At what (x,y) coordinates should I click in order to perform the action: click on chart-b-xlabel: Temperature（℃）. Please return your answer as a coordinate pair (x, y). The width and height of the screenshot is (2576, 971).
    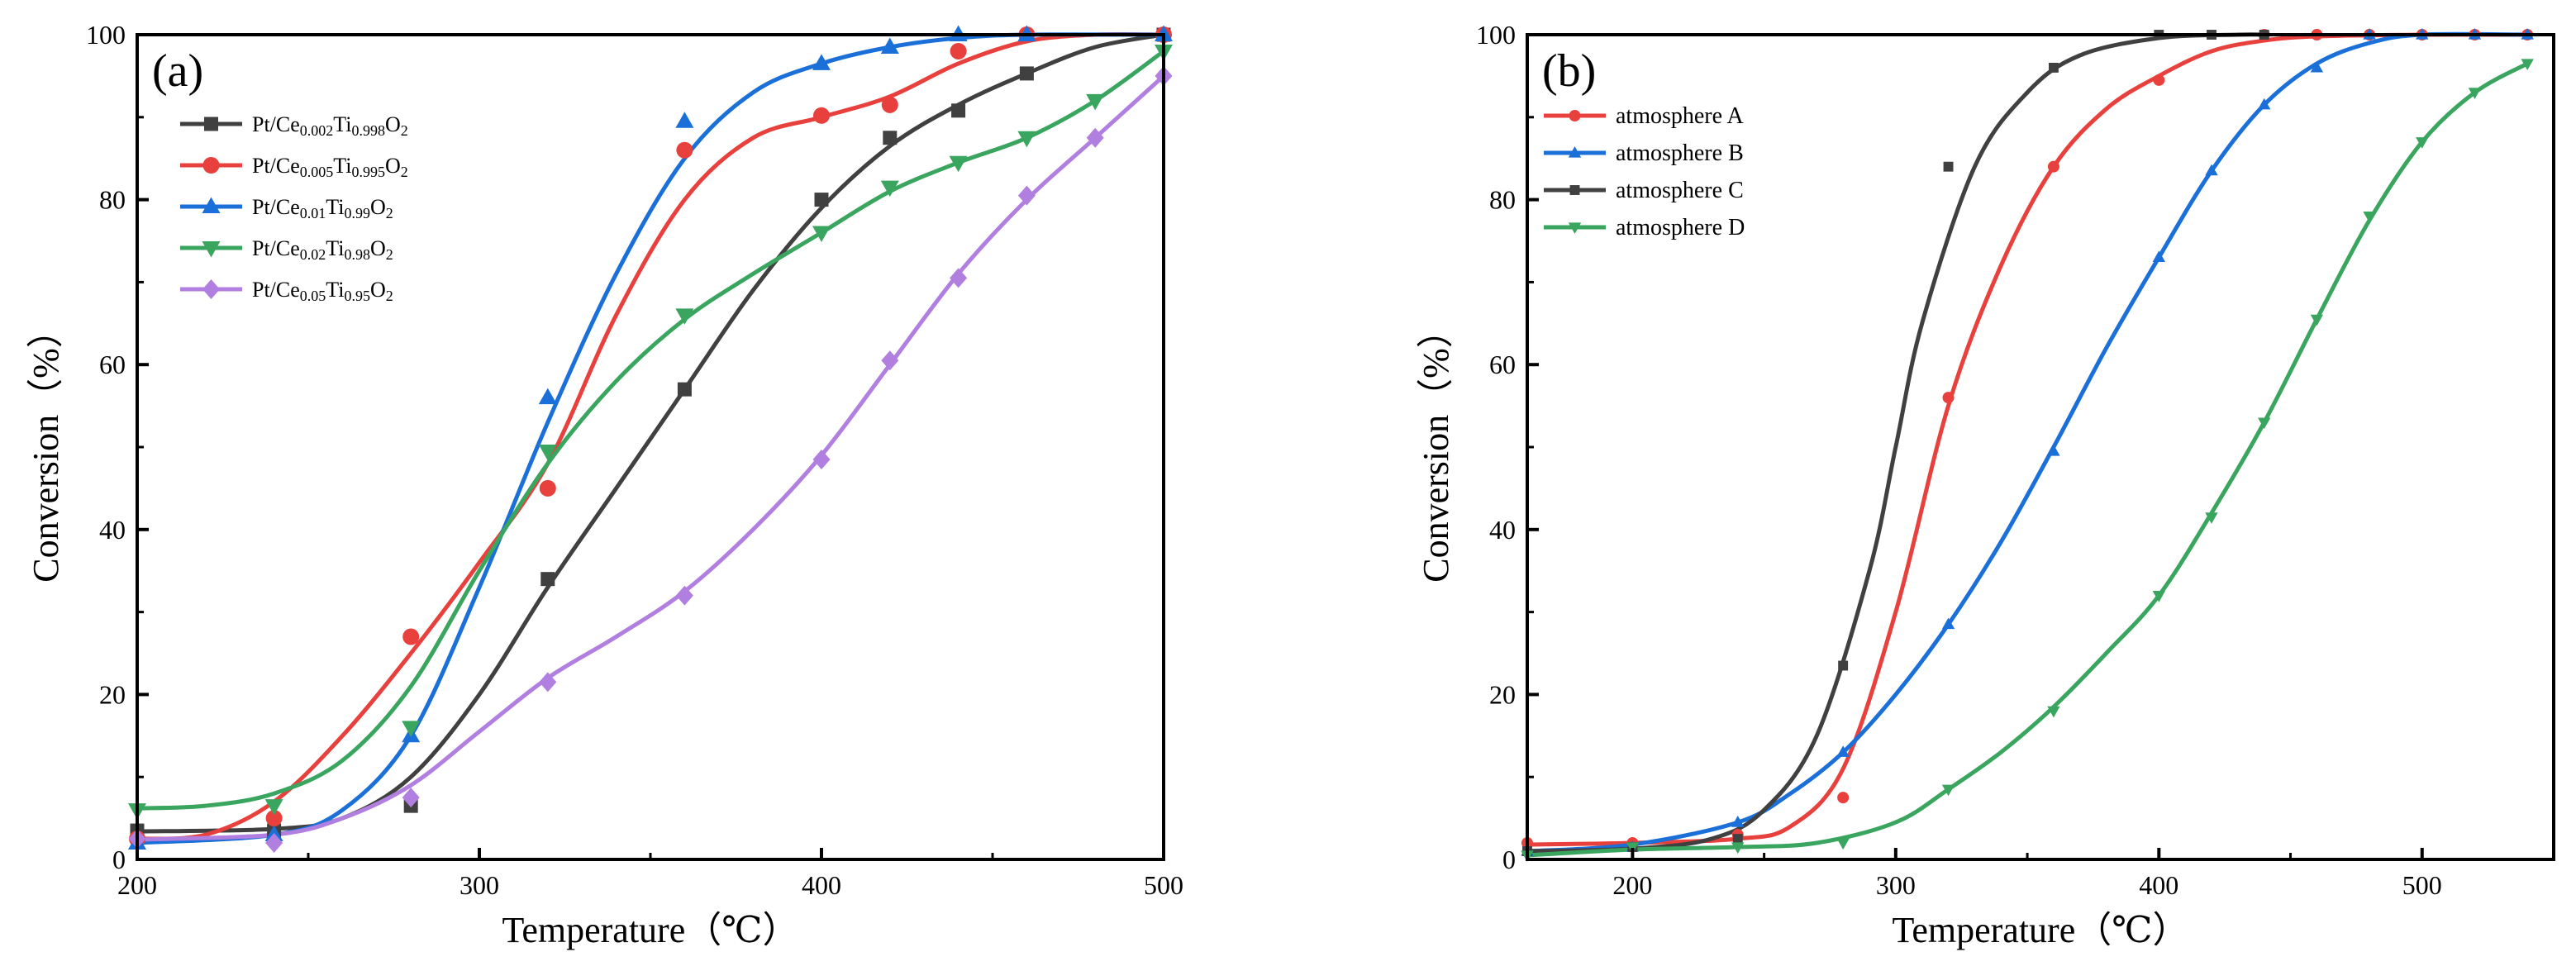
    Looking at the image, I should click on (2041, 930).